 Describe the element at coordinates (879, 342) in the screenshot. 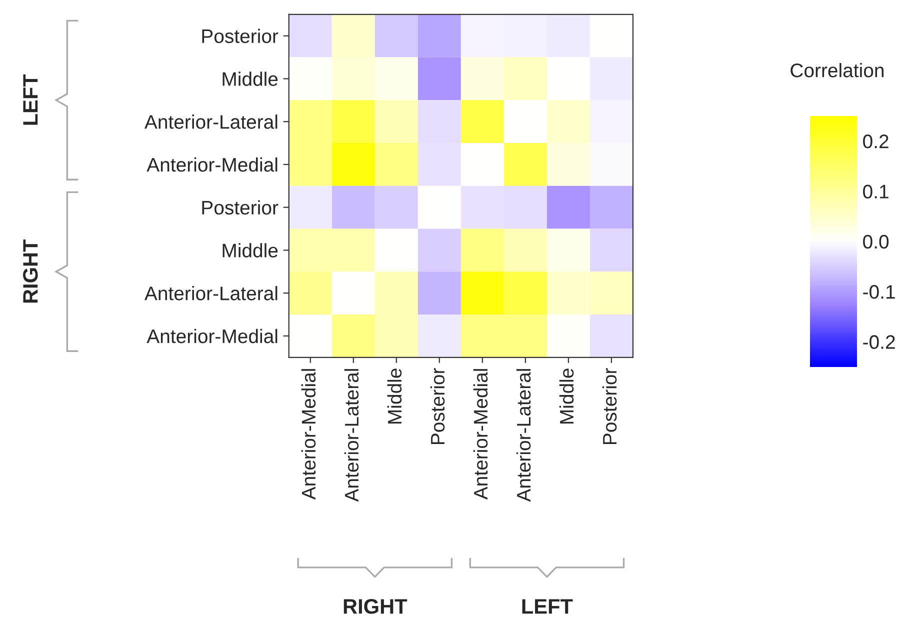

I see `color-bar-label: -0.2` at that location.